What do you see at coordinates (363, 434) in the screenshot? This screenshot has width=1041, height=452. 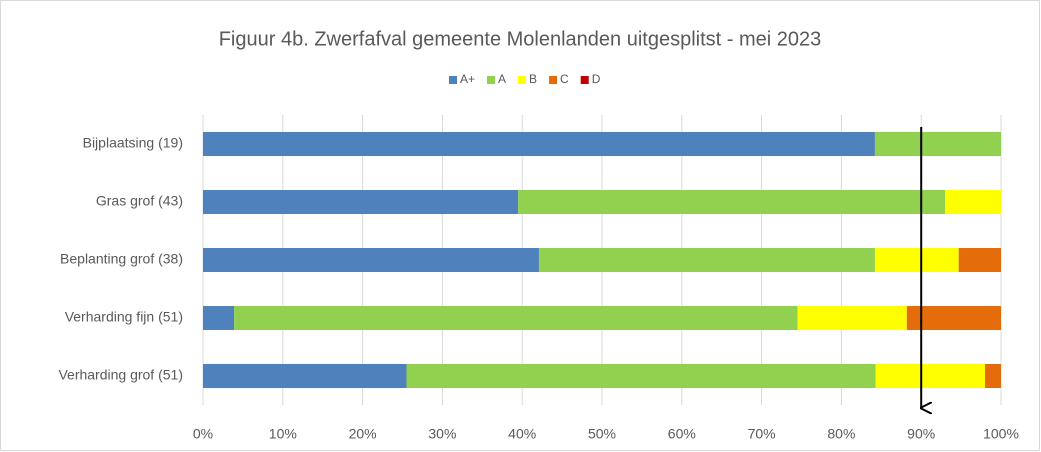 I see `x-tick-label: 20%` at bounding box center [363, 434].